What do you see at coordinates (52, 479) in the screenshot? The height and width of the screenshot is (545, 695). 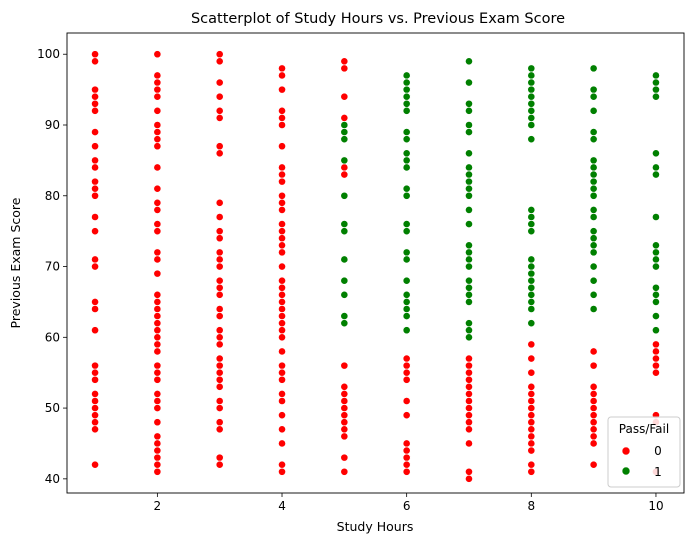 I see `y-tick-label: 40` at bounding box center [52, 479].